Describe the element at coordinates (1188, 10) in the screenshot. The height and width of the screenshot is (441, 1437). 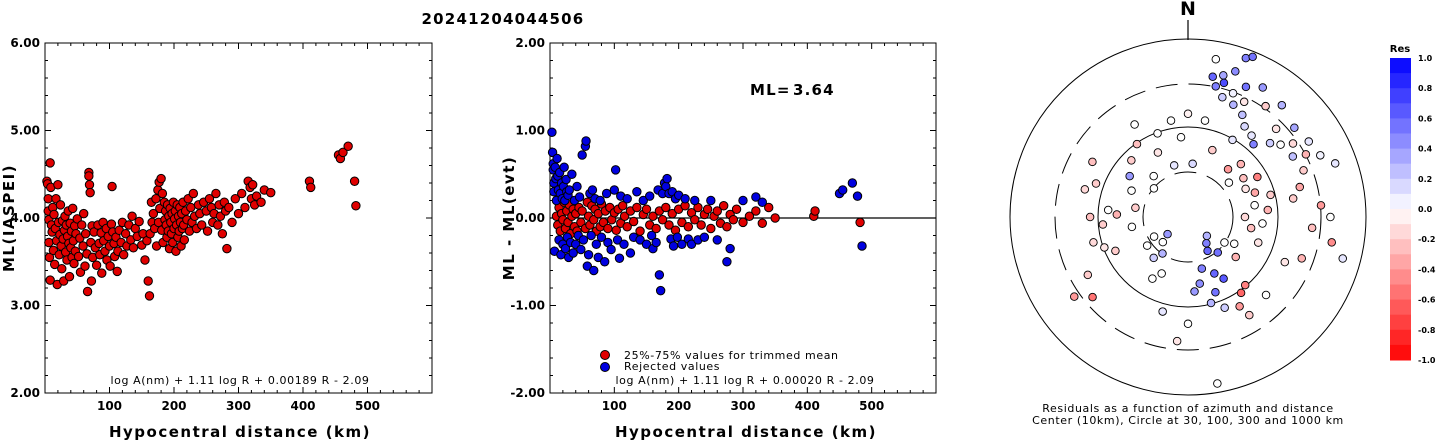
I see `north-label: N` at that location.